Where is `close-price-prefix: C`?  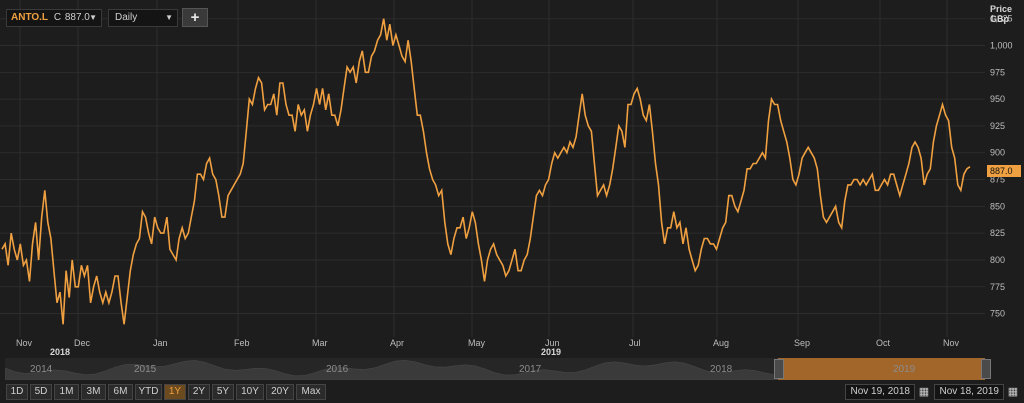 close-price-prefix: C is located at coordinates (57, 17).